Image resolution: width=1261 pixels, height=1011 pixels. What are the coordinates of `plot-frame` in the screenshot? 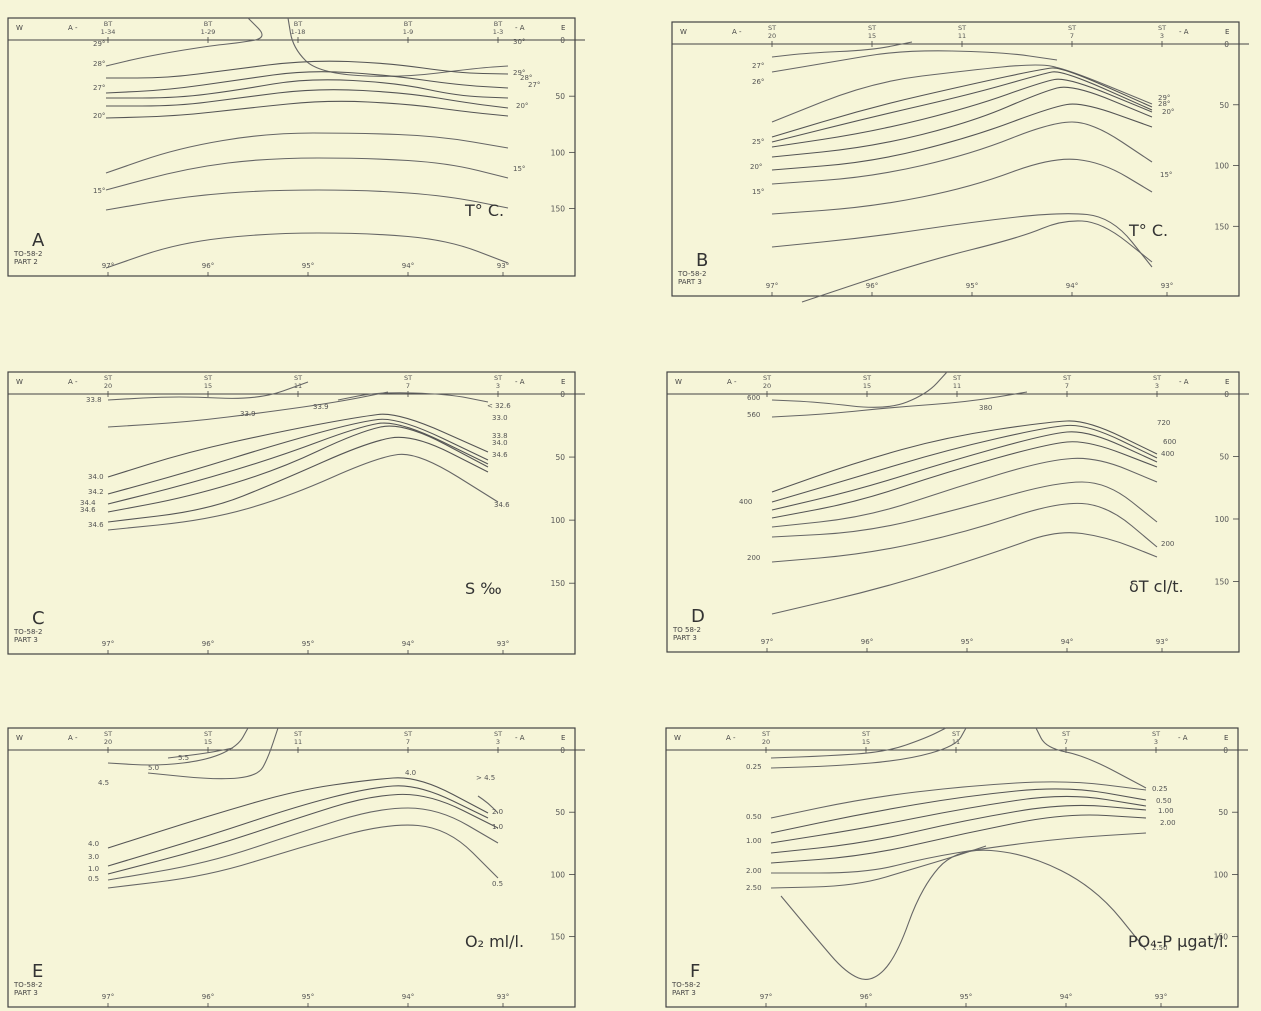 It's located at (955, 159).